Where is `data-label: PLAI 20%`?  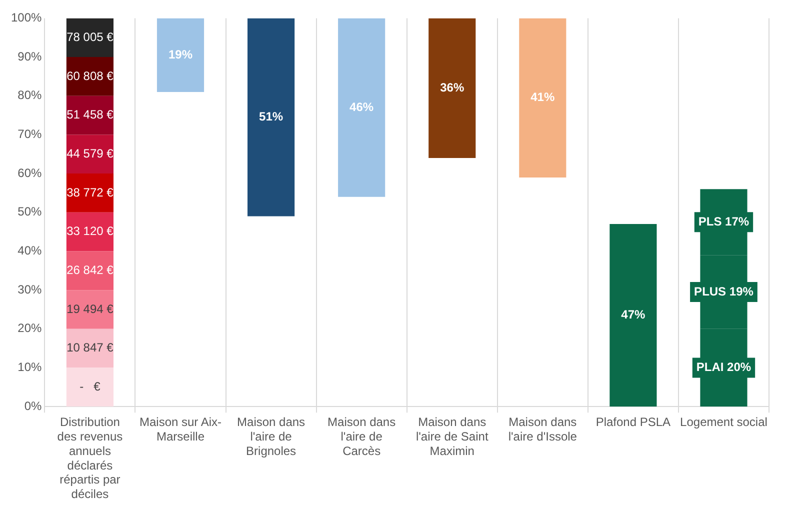
data-label: PLAI 20% is located at coordinates (724, 367).